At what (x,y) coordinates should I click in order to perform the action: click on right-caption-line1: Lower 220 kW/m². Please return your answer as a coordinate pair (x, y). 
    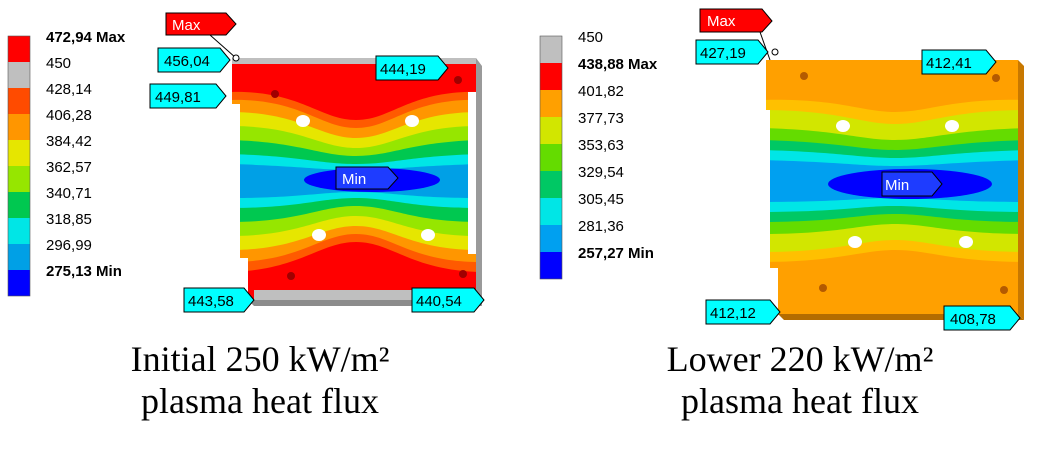
    Looking at the image, I should click on (800, 359).